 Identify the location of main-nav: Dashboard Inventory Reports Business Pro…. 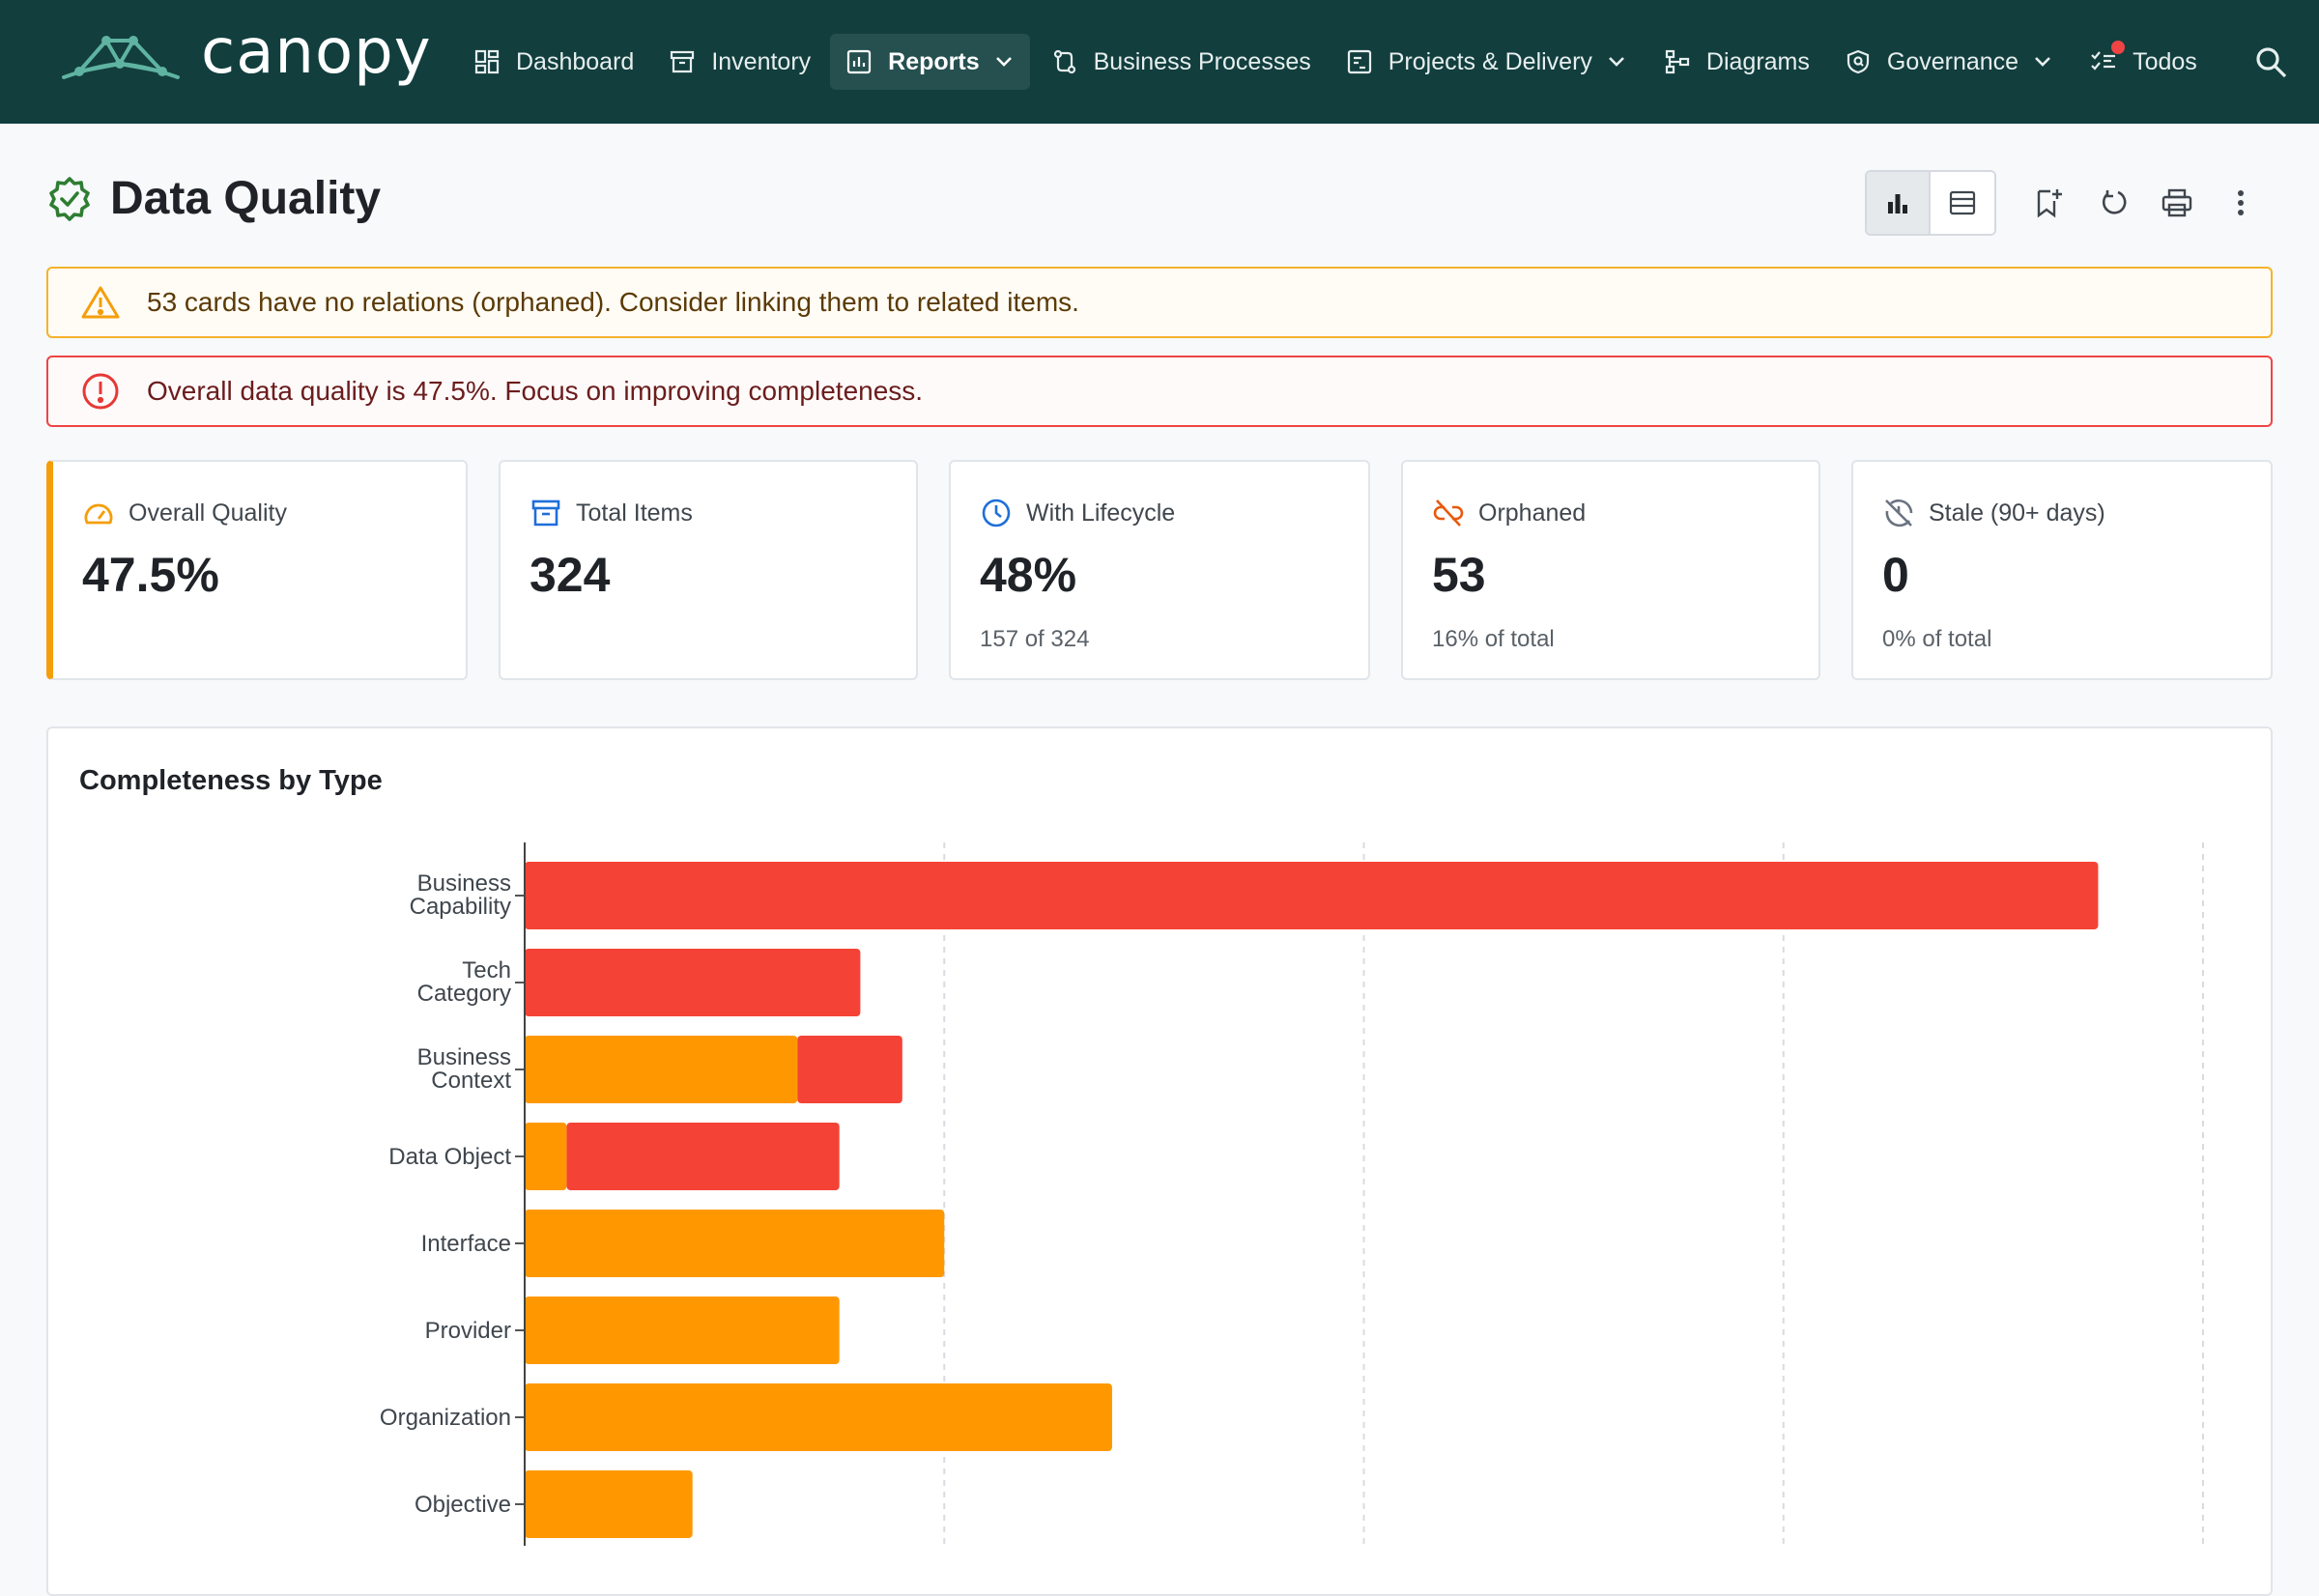
(1337, 62).